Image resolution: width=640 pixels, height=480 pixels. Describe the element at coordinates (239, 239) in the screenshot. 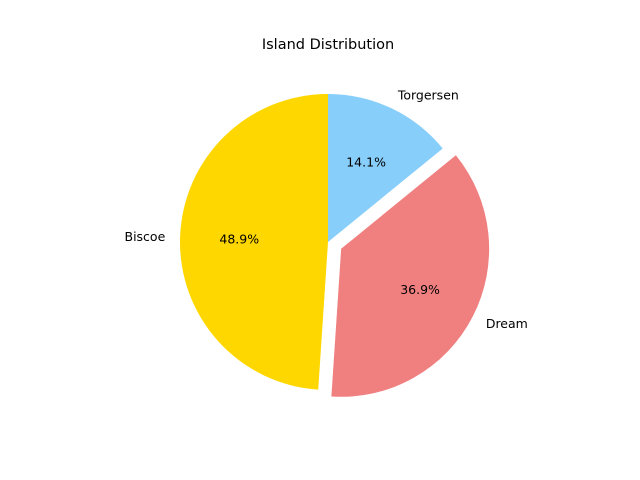

I see `pct-label-biscoe: 48.9%` at that location.